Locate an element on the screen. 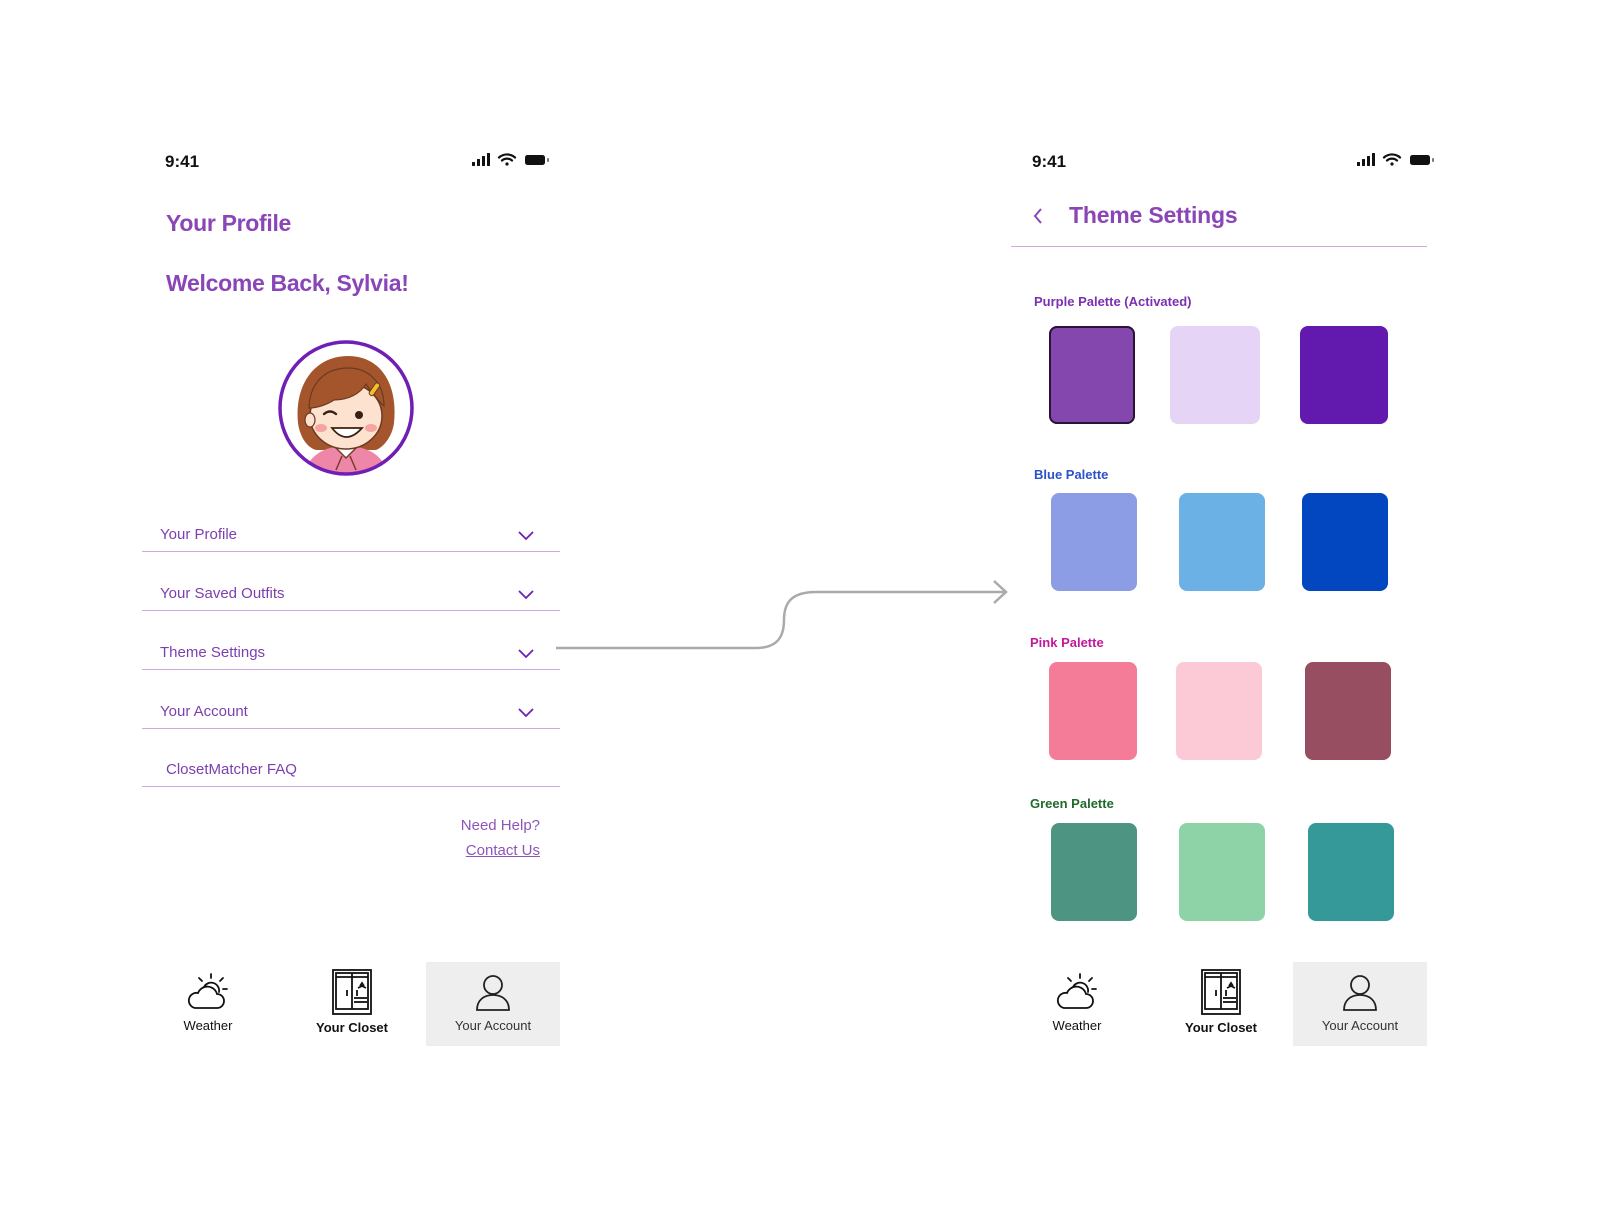  menu-item-faq: ClosetMatcher FAQ is located at coordinates (351, 760).